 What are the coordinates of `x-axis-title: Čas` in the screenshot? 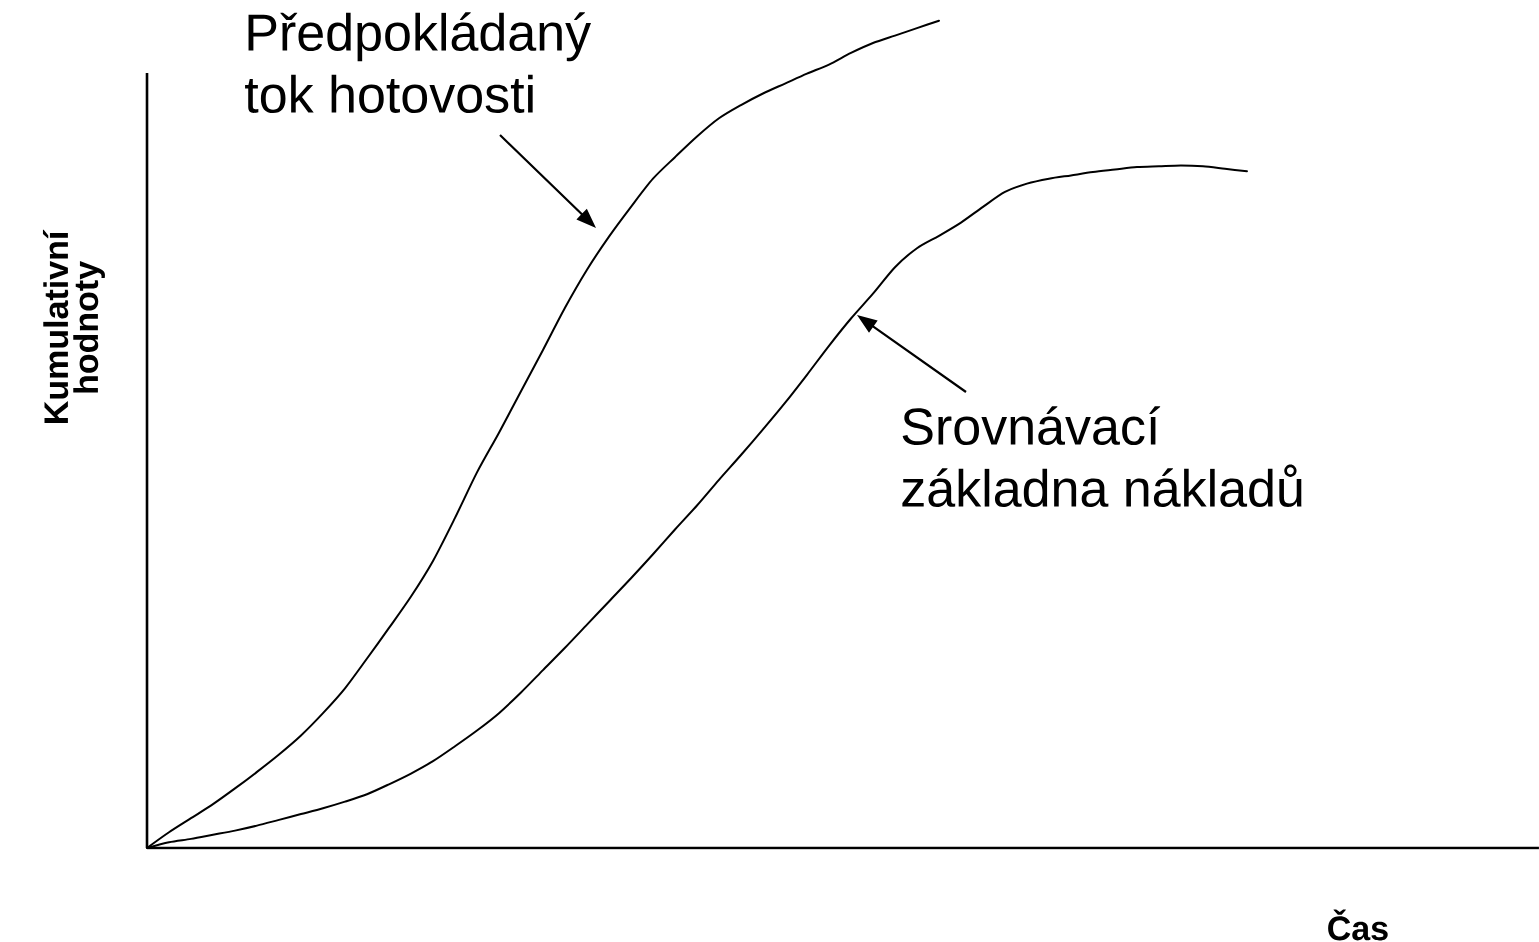 It's located at (1358, 925).